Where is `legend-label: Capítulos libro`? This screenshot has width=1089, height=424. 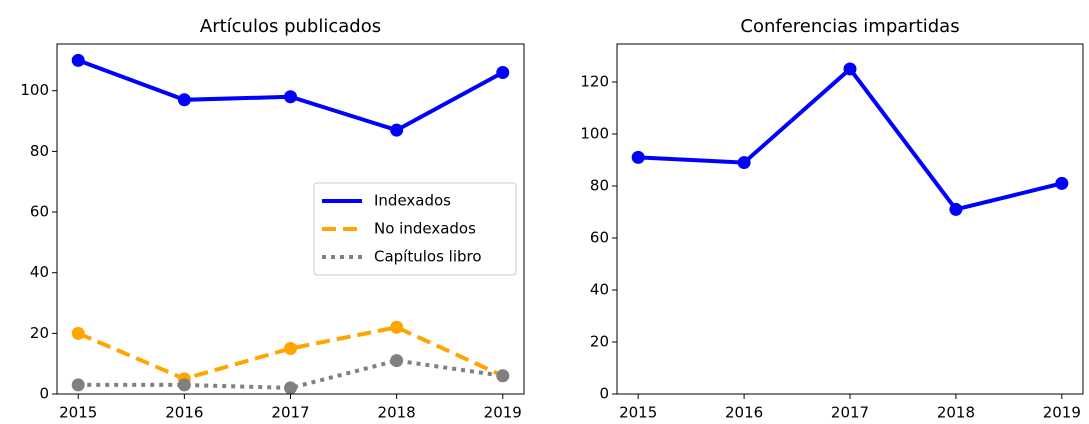 legend-label: Capítulos libro is located at coordinates (428, 257).